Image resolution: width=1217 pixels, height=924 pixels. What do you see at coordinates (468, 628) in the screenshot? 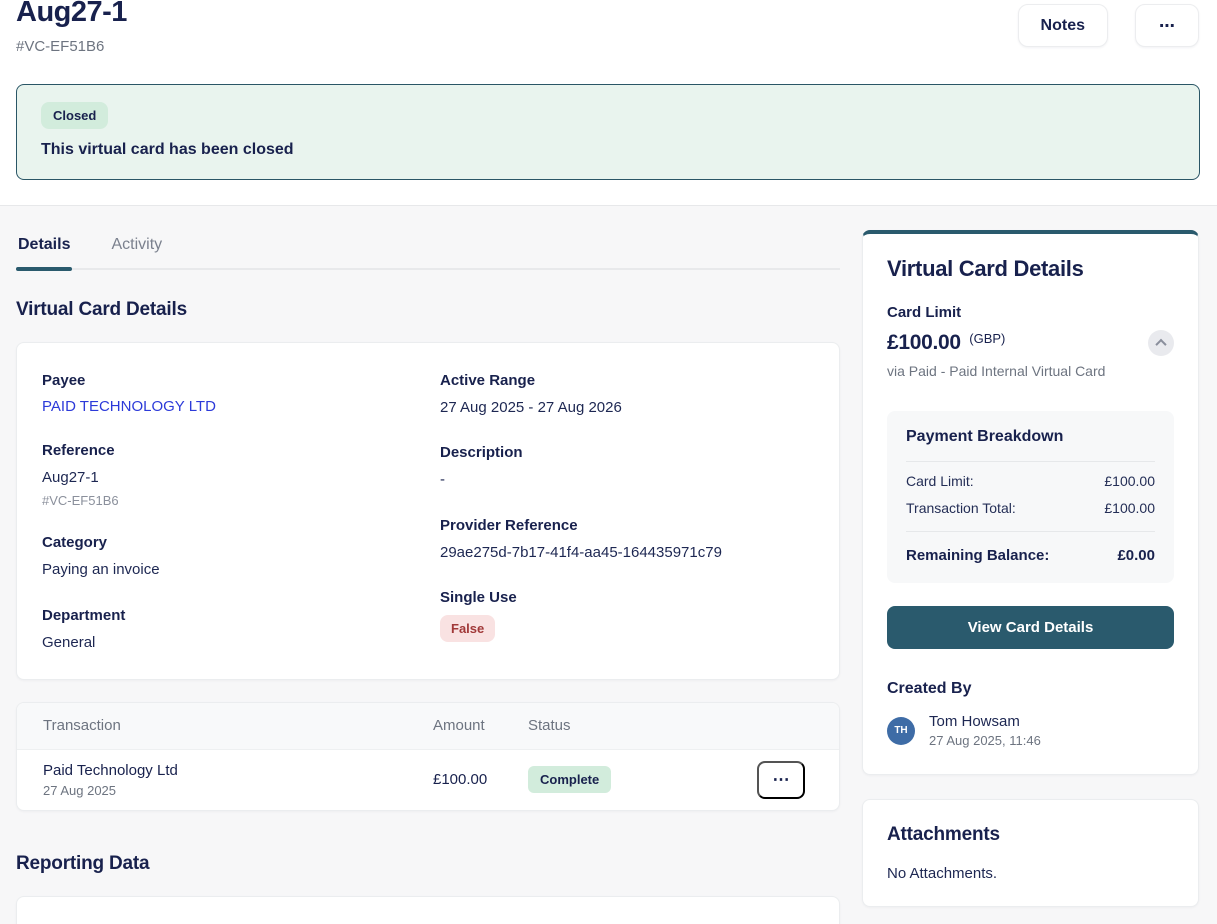
I see `single-use-badge: False` at bounding box center [468, 628].